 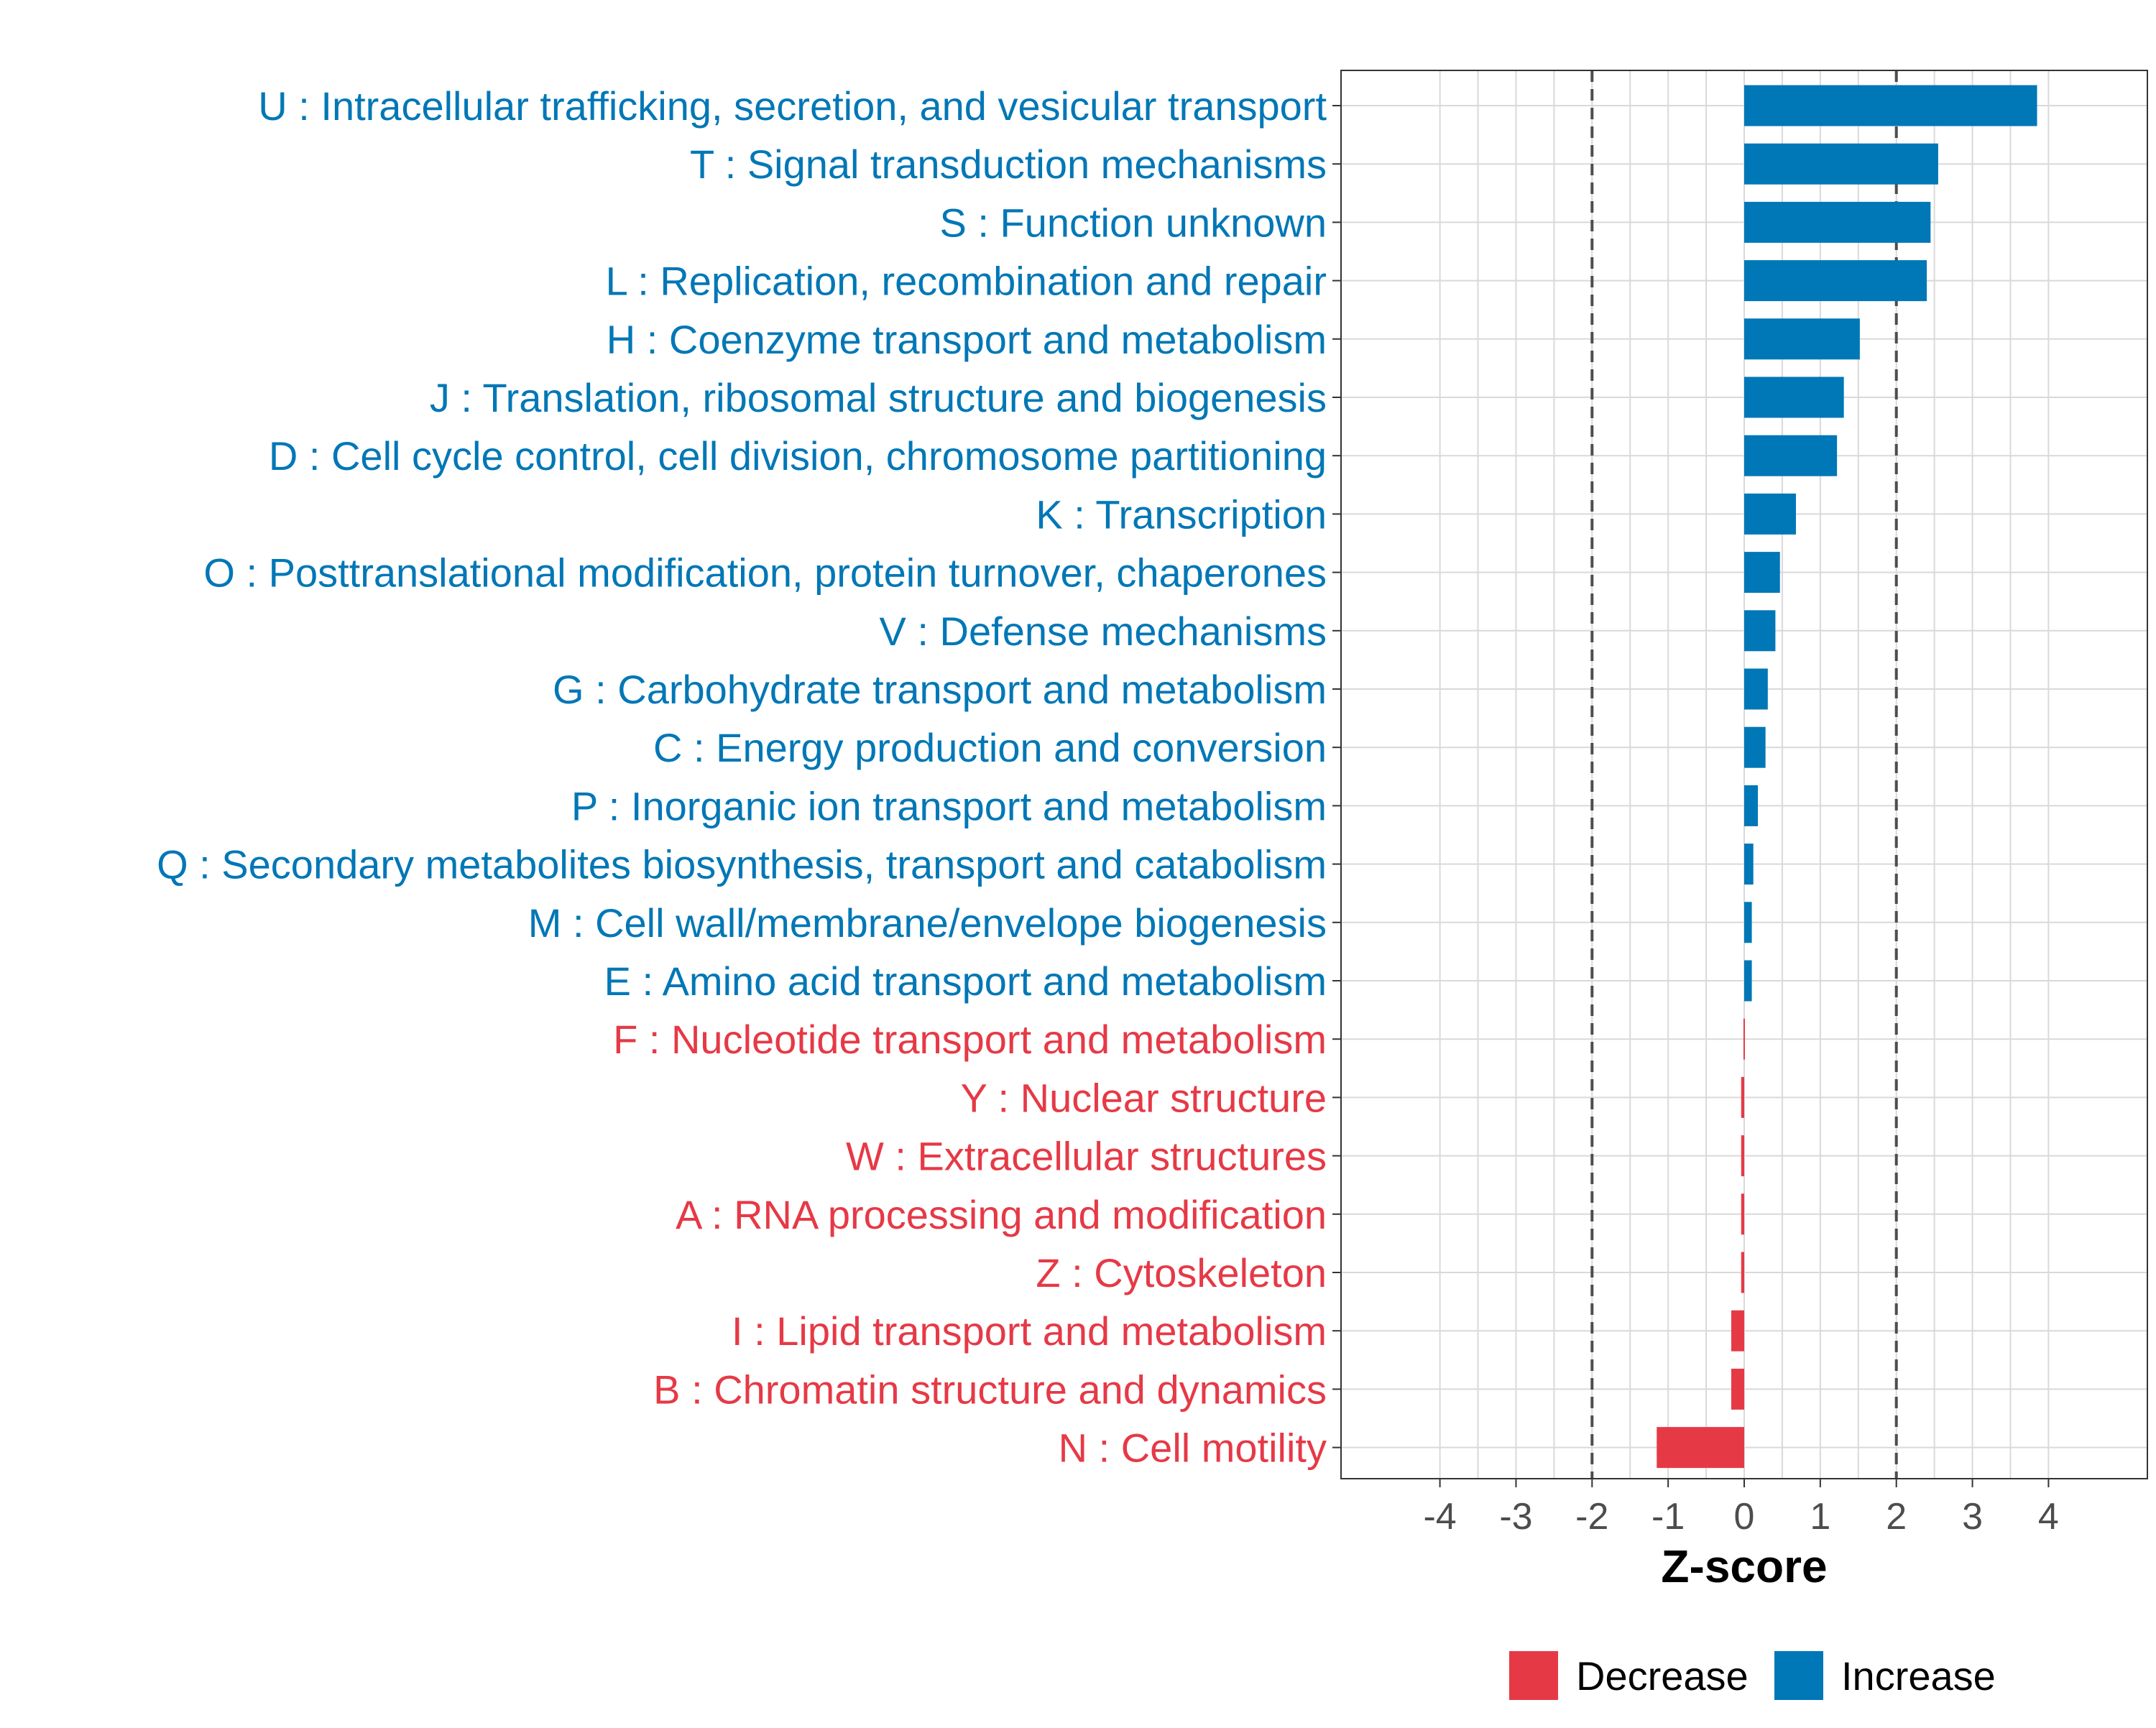 What do you see at coordinates (1743, 1097) in the screenshot?
I see `bar-y` at bounding box center [1743, 1097].